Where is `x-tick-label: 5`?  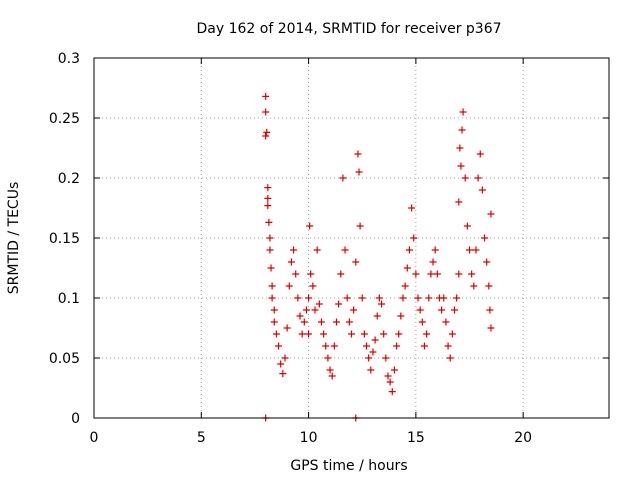 x-tick-label: 5 is located at coordinates (201, 438).